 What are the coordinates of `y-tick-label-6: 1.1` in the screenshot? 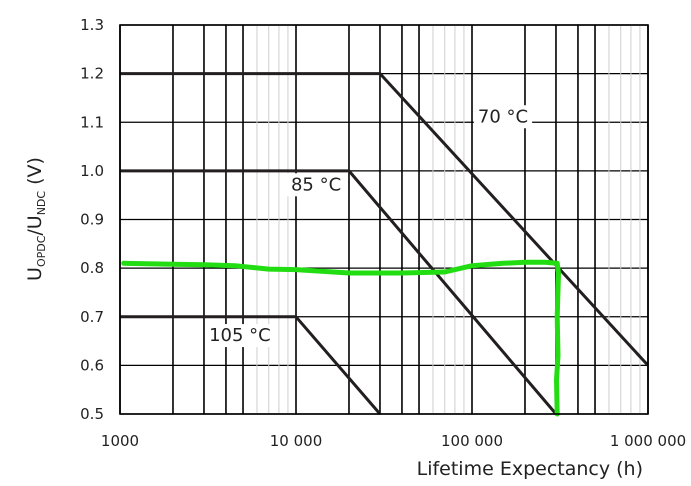 It's located at (92, 122).